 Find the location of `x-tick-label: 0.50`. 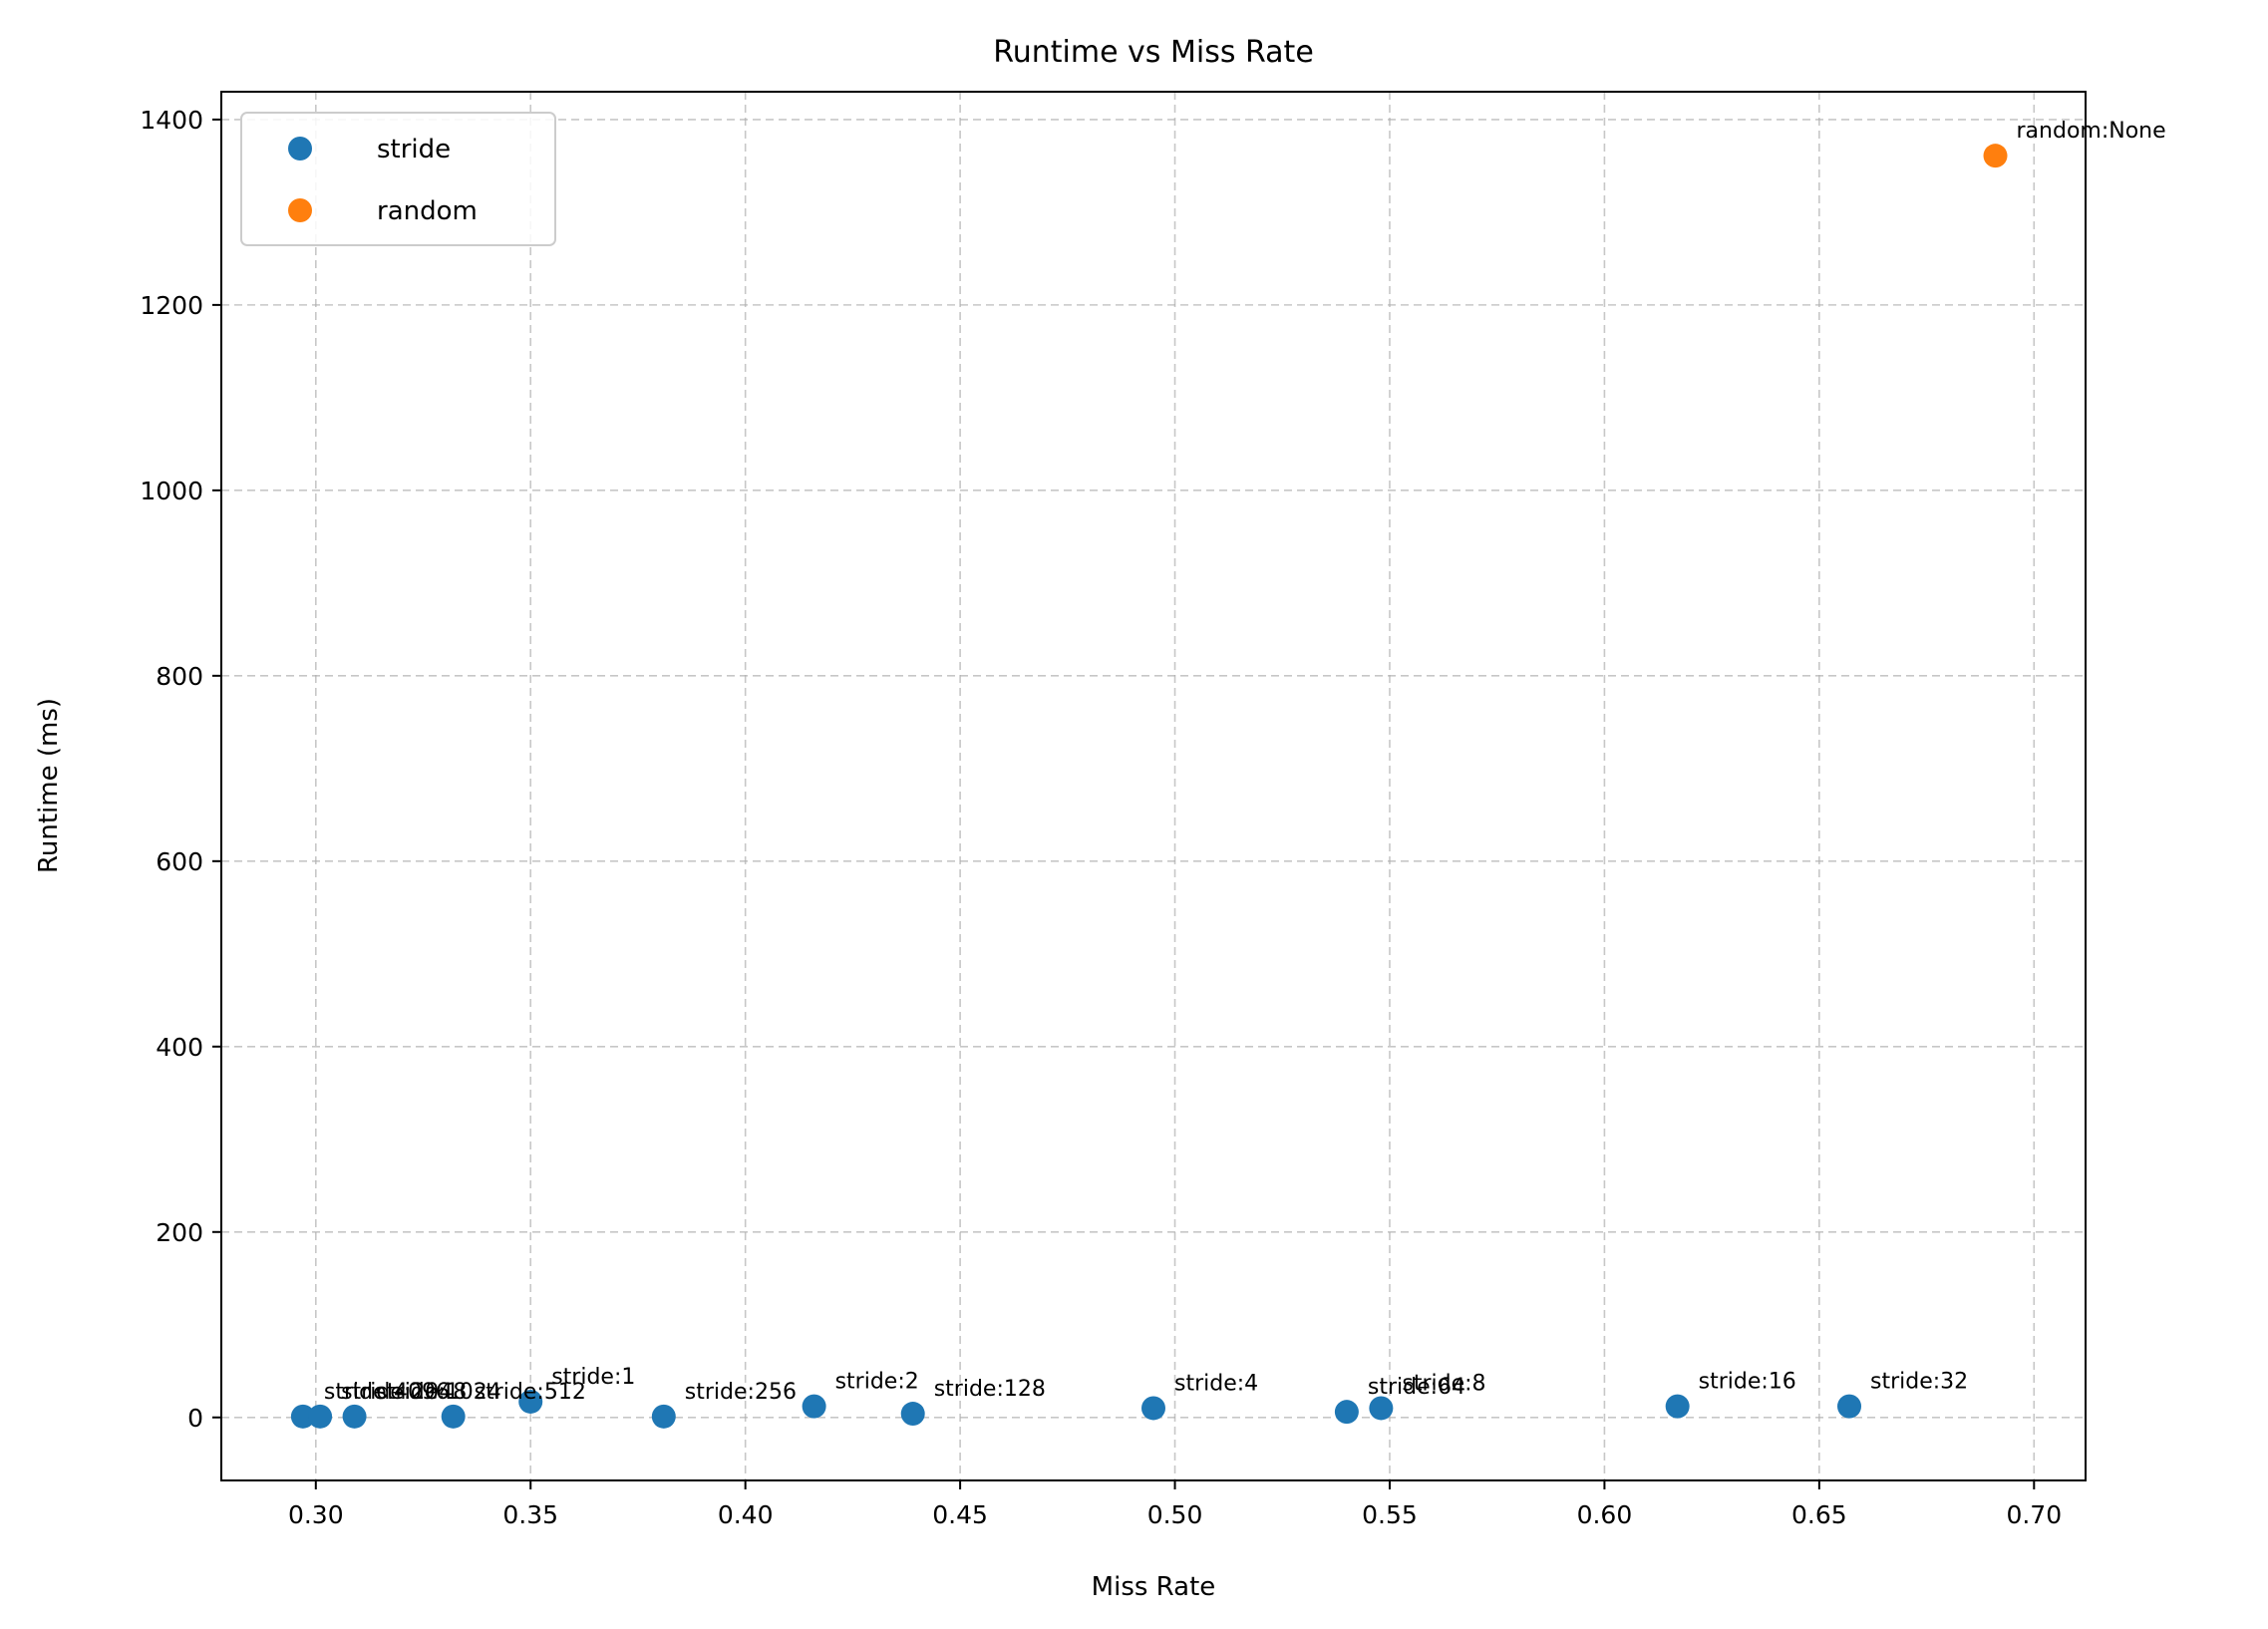

x-tick-label: 0.50 is located at coordinates (1175, 1514).